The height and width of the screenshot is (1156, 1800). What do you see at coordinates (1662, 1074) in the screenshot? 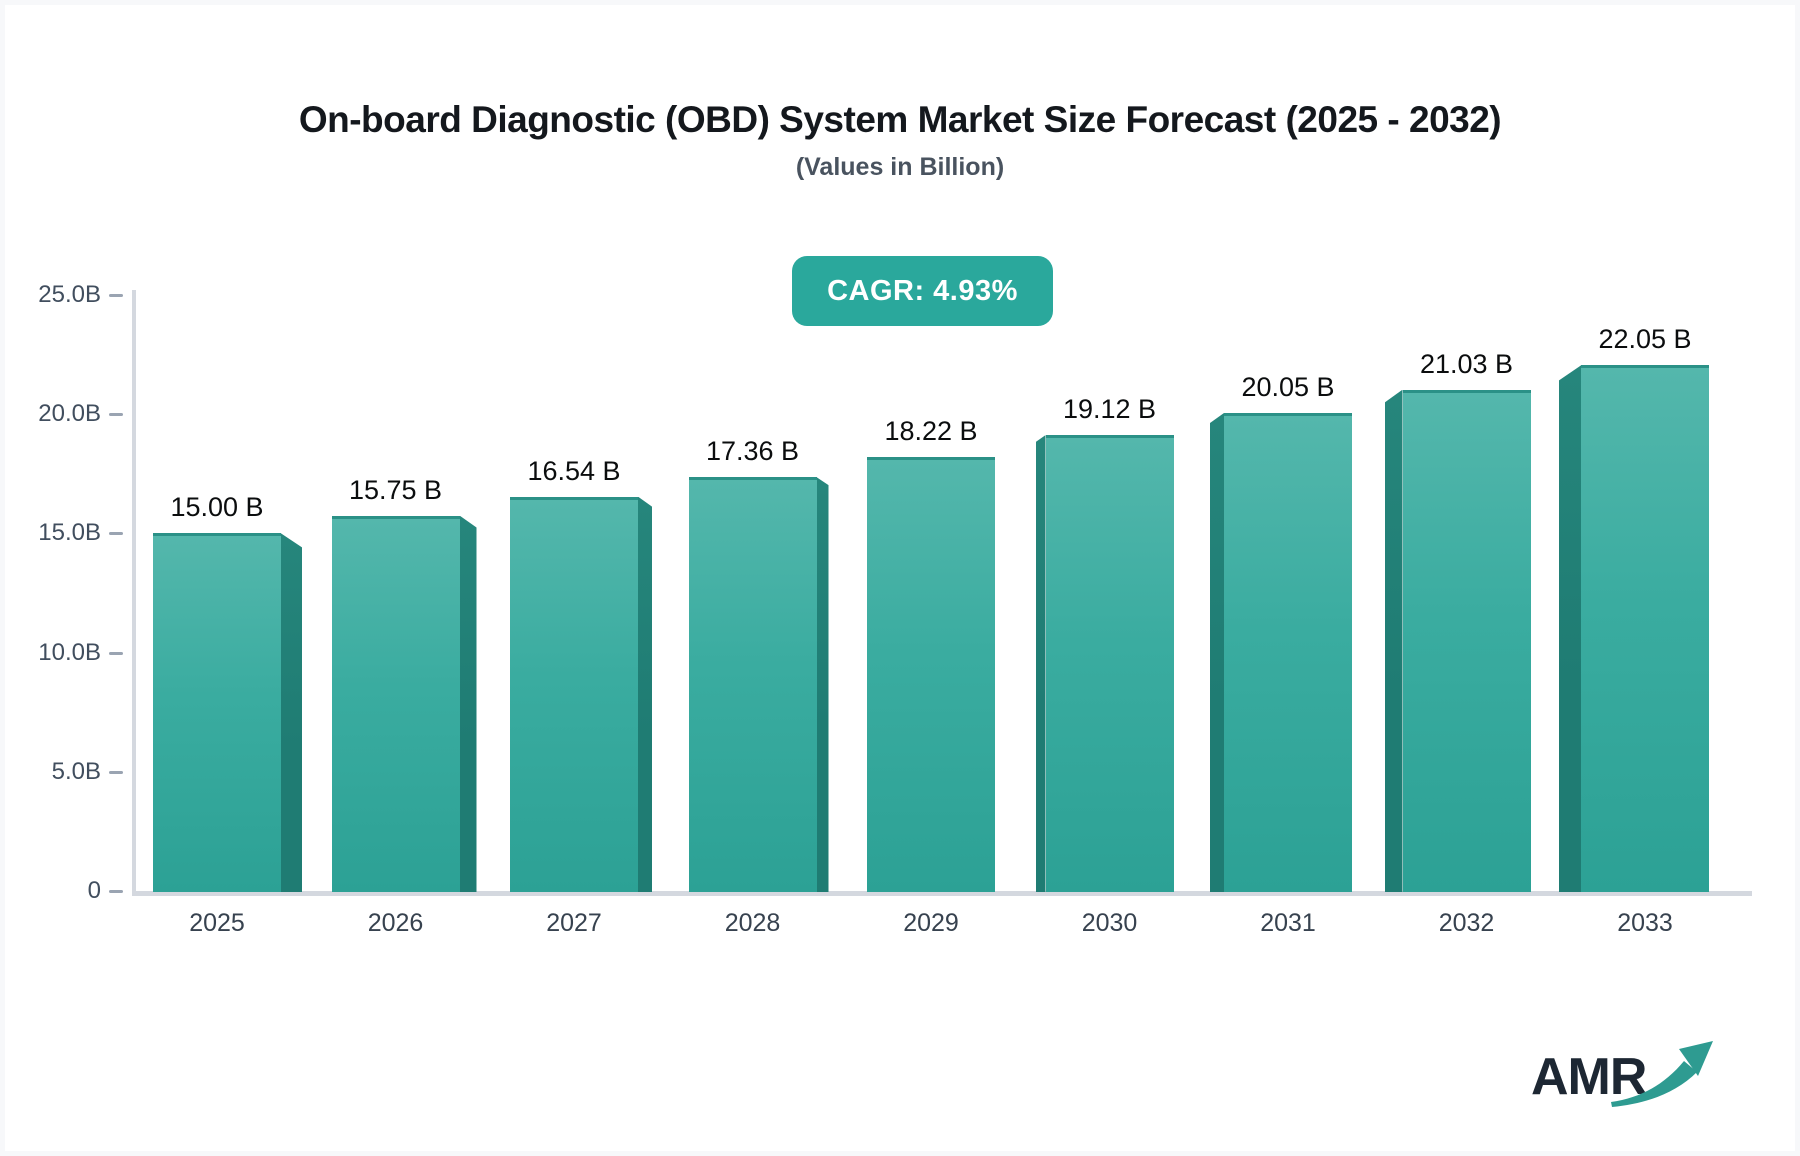
I see `trending-up-arrow-icon` at bounding box center [1662, 1074].